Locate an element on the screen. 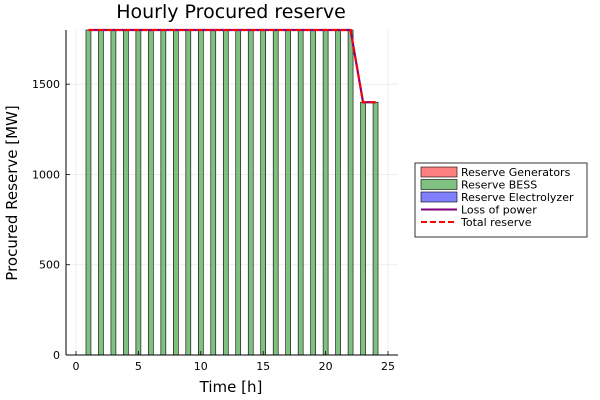 This screenshot has height=400, width=600. y-tick-label: 1500 is located at coordinates (46, 84).